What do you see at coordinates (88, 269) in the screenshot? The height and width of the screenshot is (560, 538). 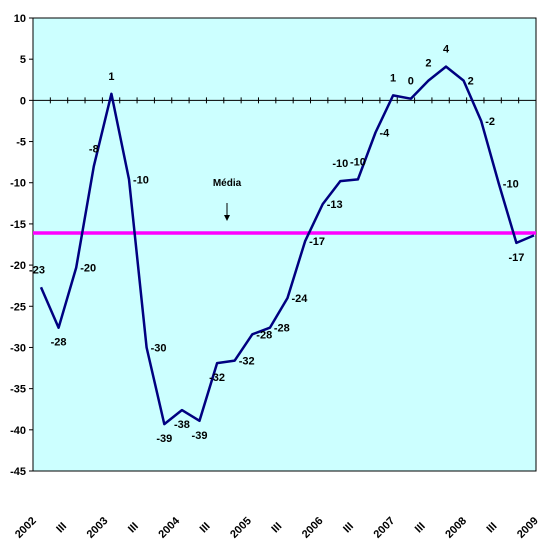 I see `data-label: -20` at bounding box center [88, 269].